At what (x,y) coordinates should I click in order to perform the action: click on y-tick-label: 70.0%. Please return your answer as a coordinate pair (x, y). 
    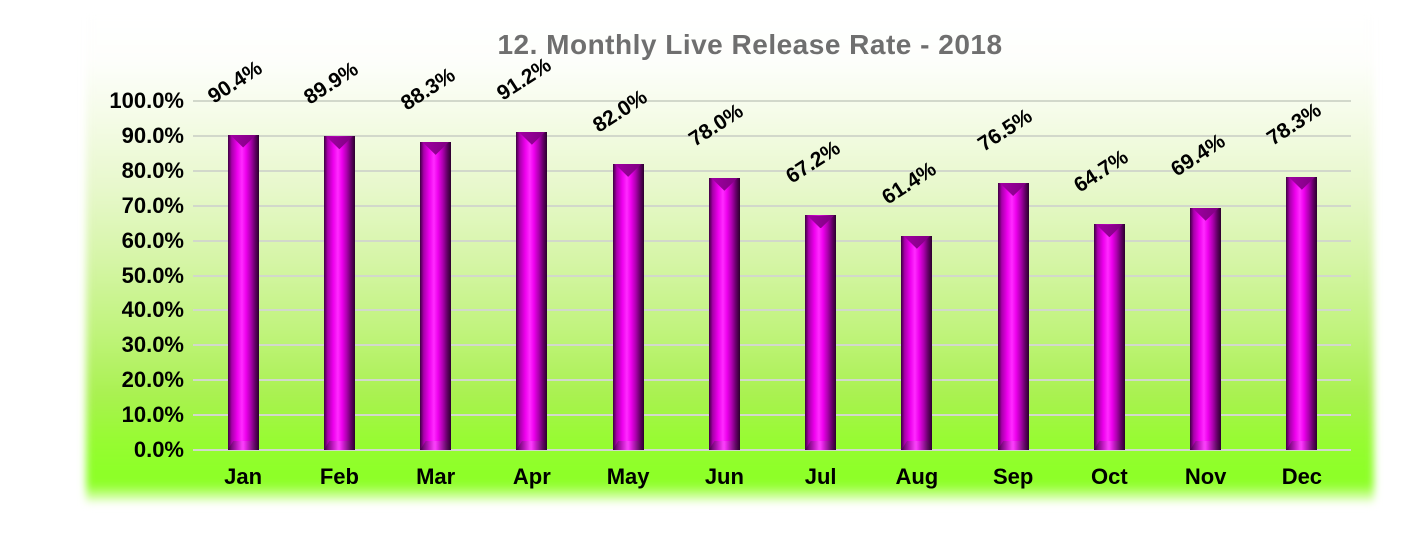
    Looking at the image, I should click on (152, 205).